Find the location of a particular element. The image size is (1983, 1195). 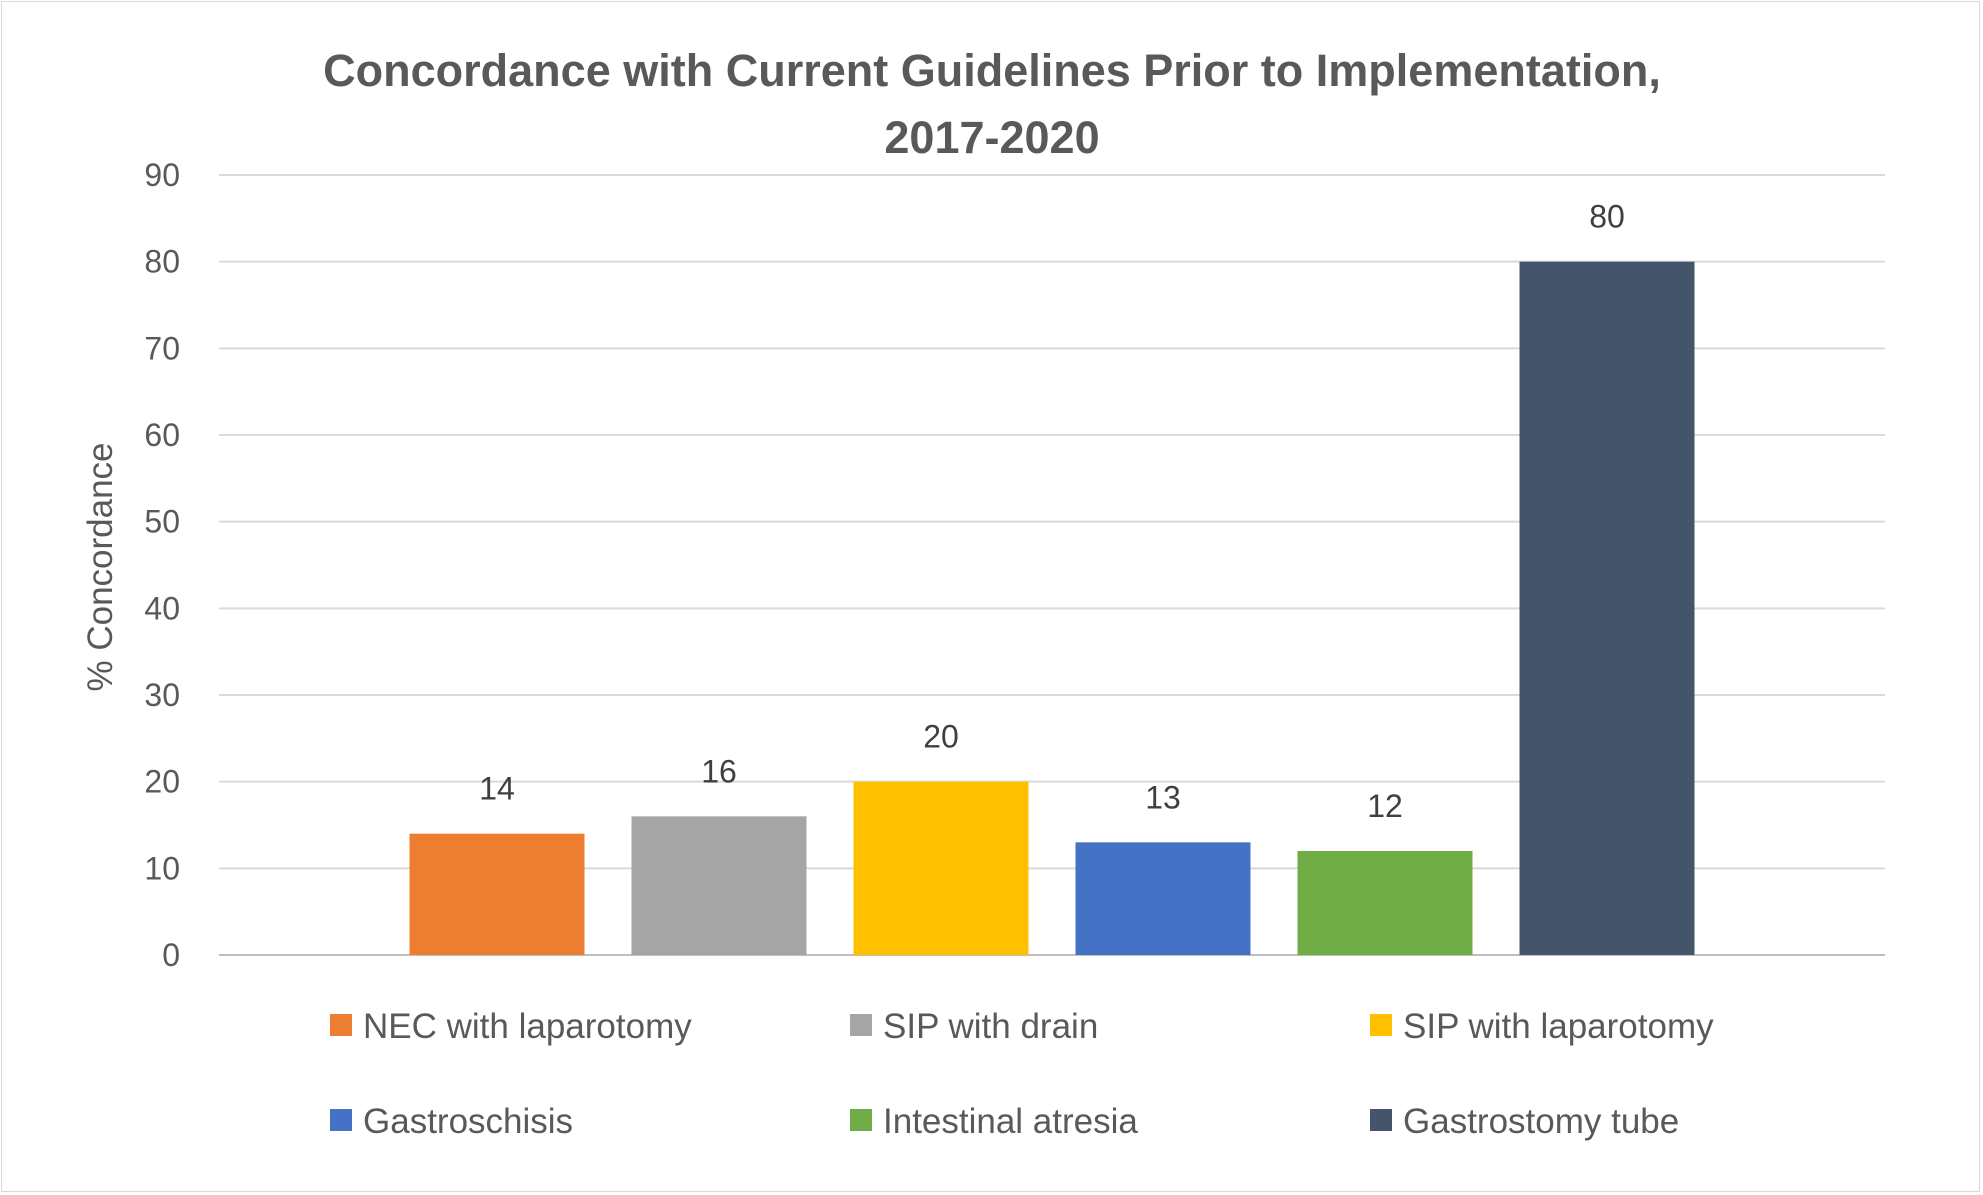

y-tick-label: 30 is located at coordinates (162, 695).